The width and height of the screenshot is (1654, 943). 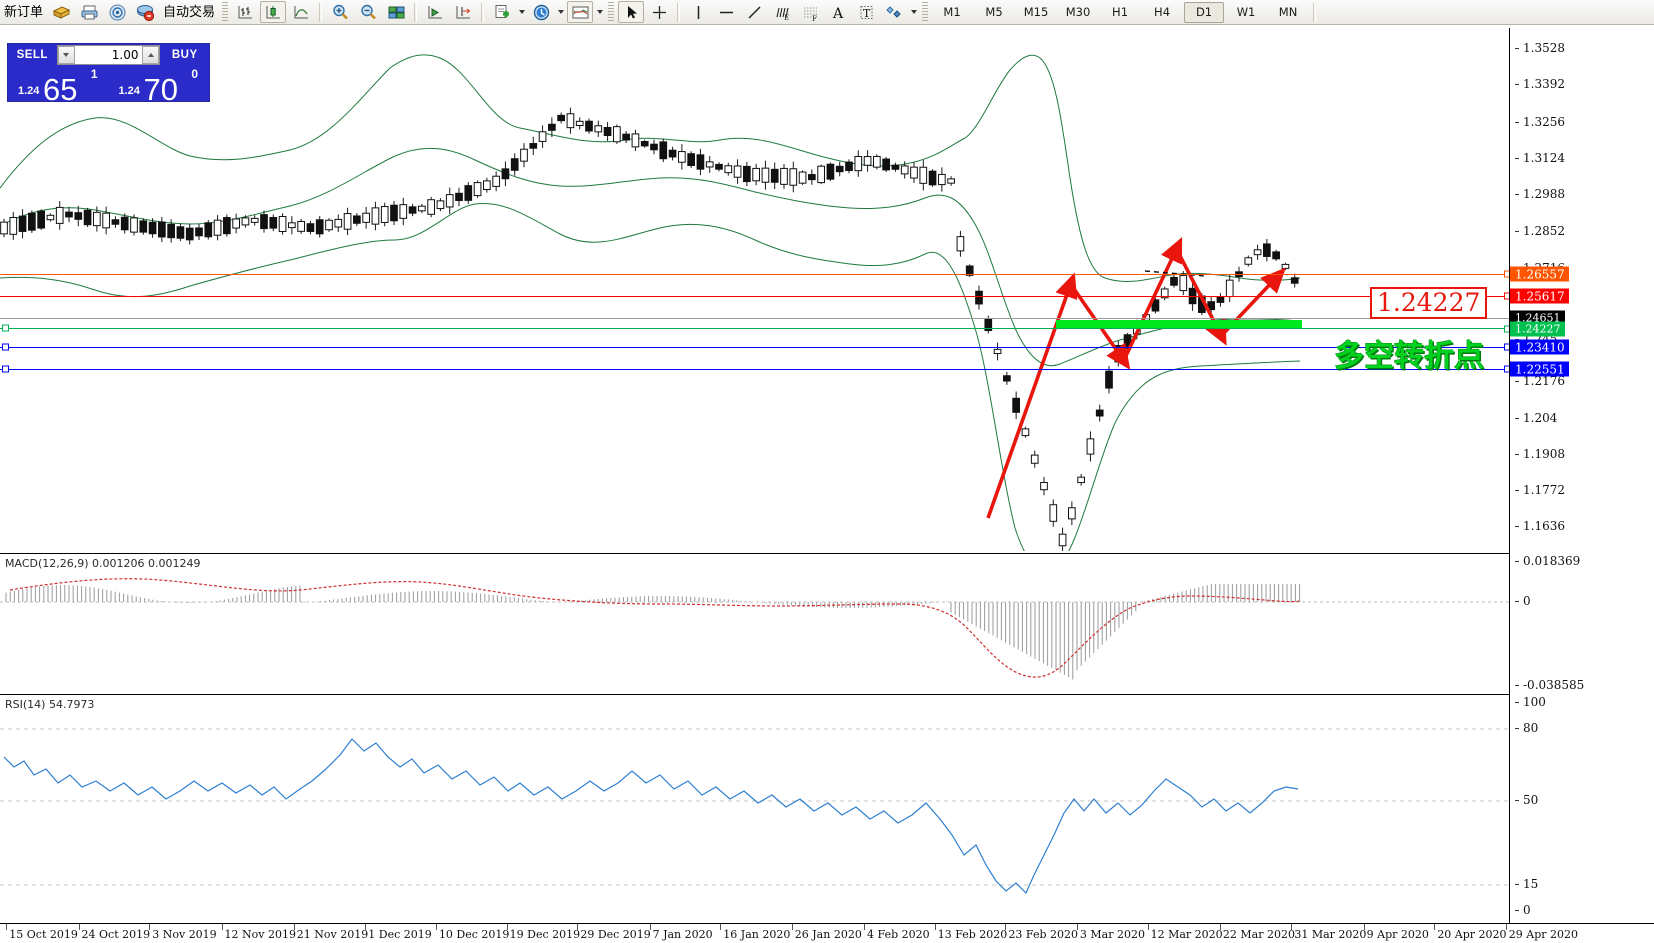 What do you see at coordinates (125, 55) in the screenshot?
I see `lot-size-input: 1.00` at bounding box center [125, 55].